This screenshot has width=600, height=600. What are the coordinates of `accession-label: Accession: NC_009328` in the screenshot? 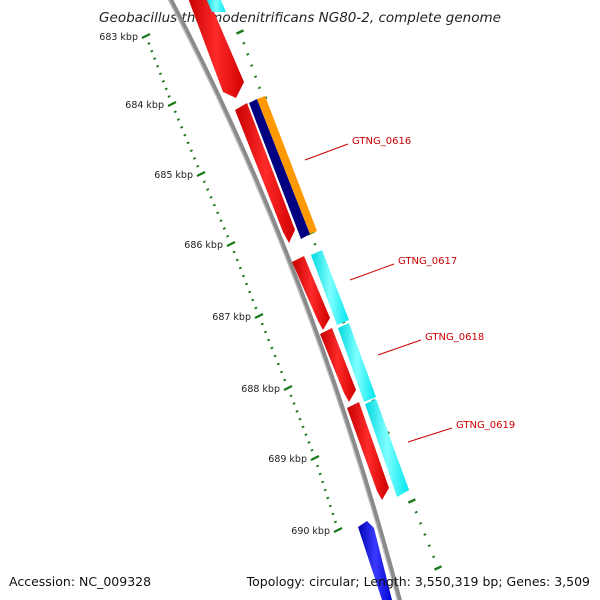 It's located at (80, 581).